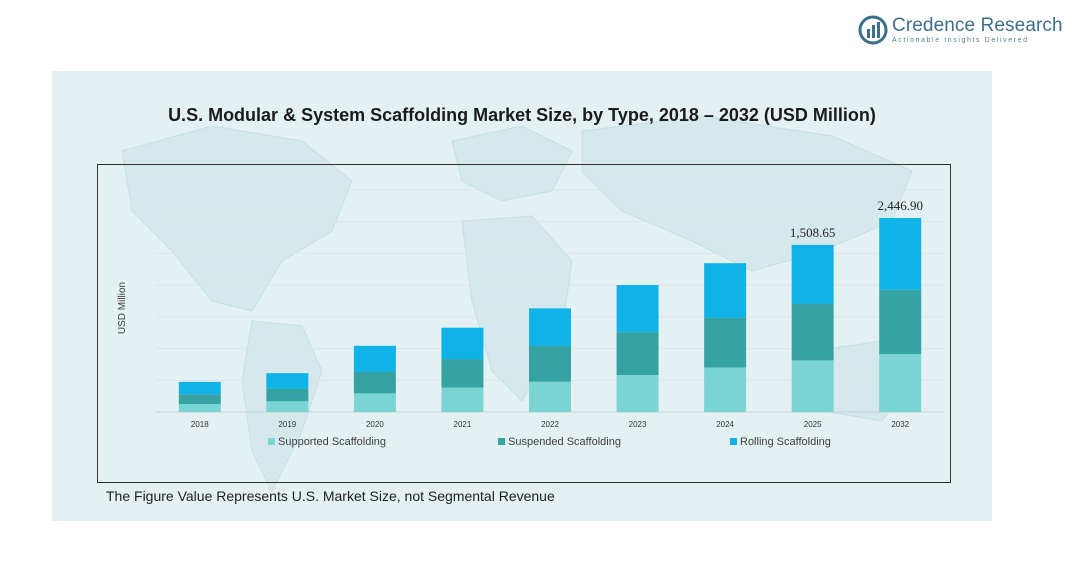 This screenshot has height=572, width=1072. I want to click on legend-item: Suspended Scaffolding, so click(559, 442).